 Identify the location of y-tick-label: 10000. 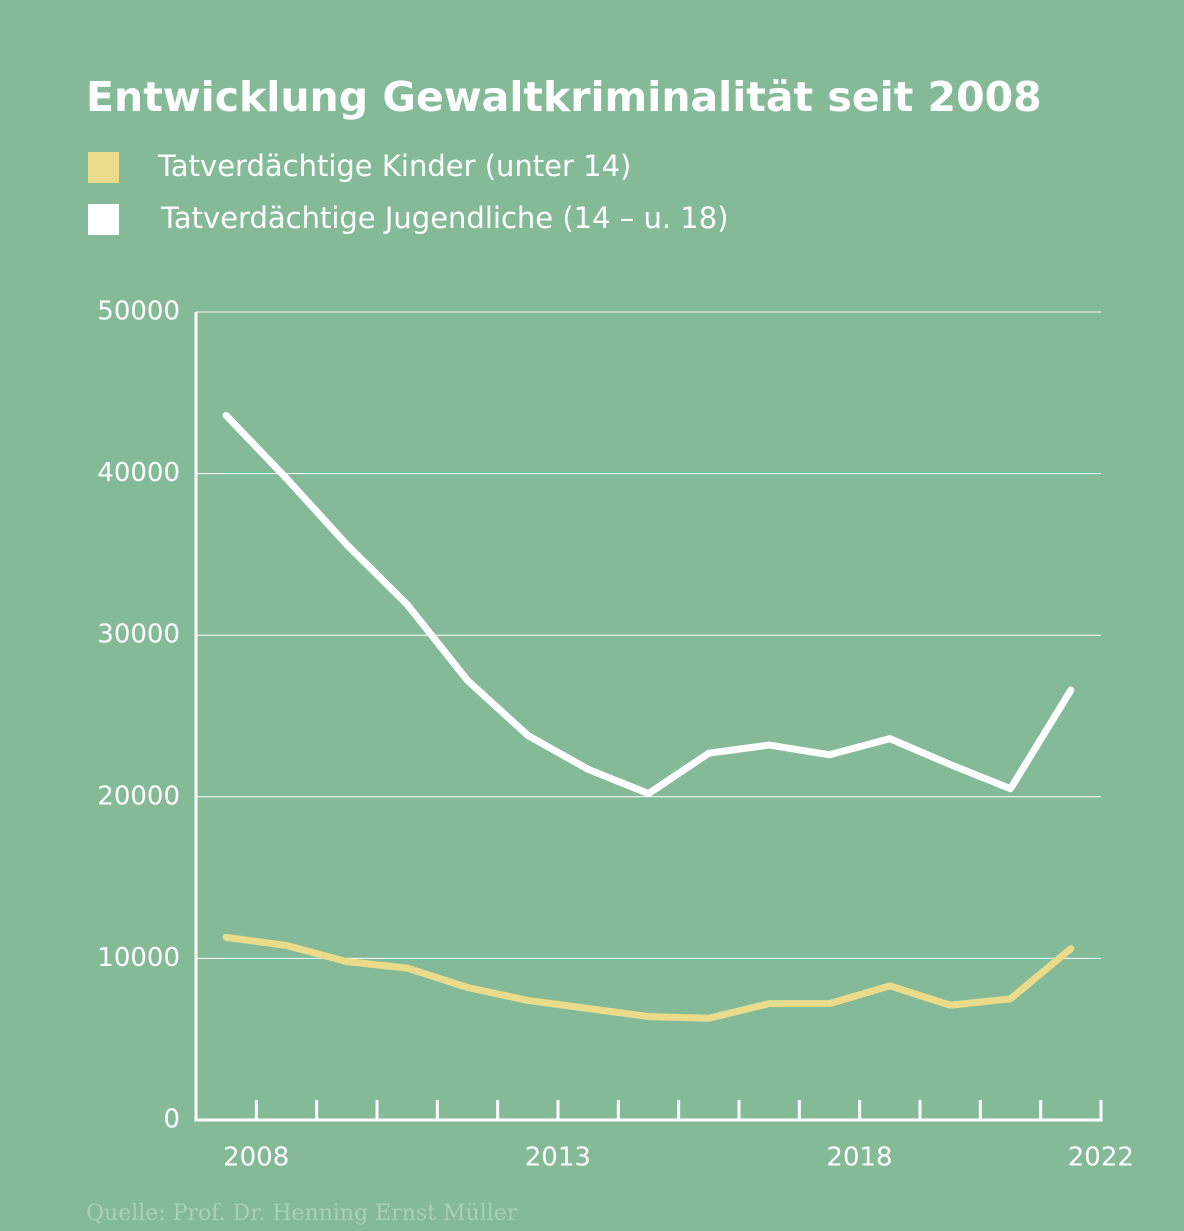
(138, 958).